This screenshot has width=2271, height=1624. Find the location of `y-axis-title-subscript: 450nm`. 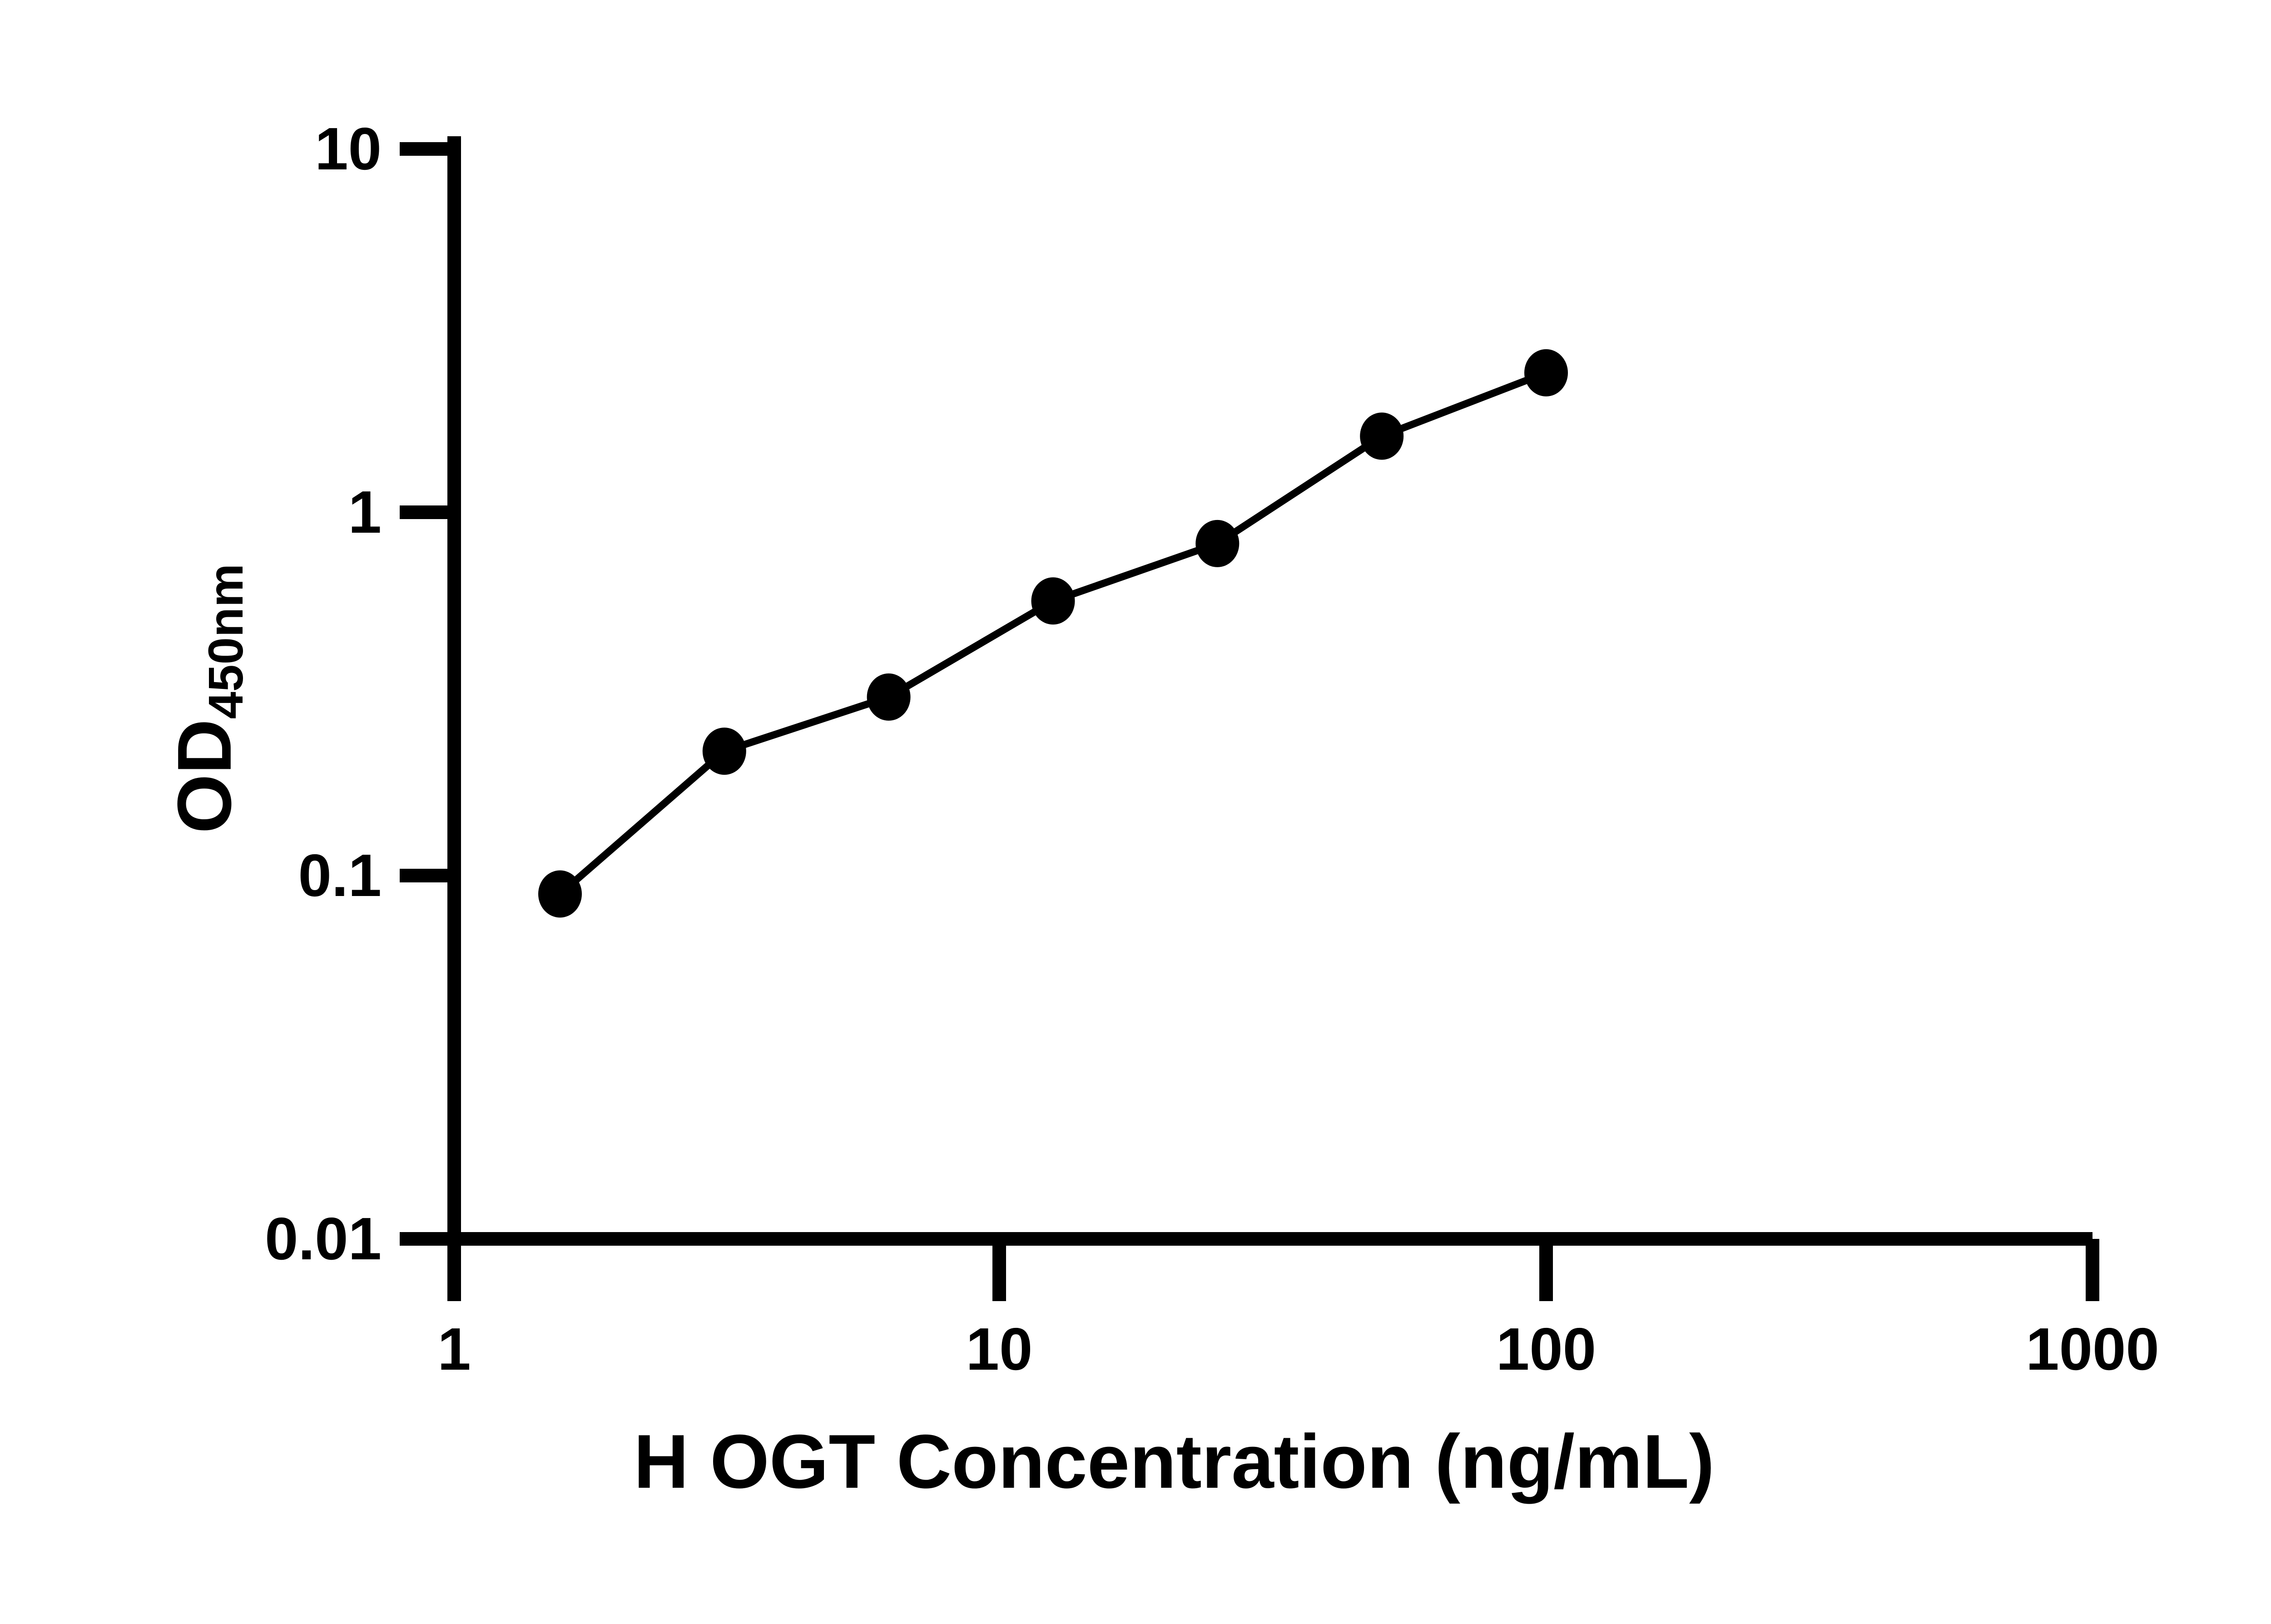

y-axis-title-subscript: 450nm is located at coordinates (225, 641).